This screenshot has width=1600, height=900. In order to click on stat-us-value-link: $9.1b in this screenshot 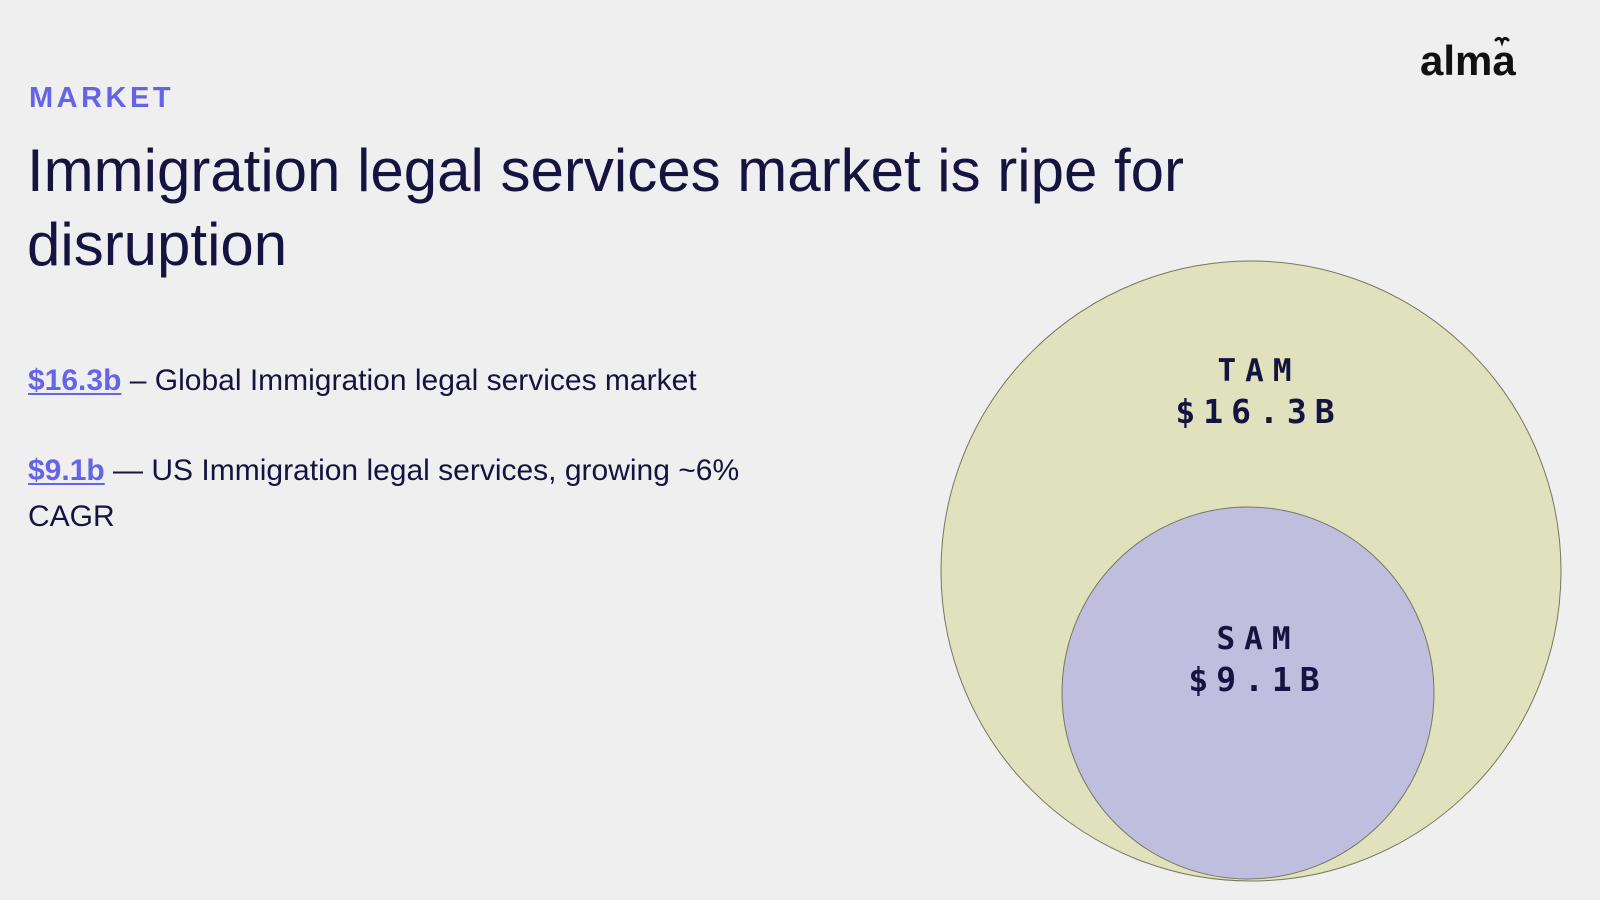, I will do `click(66, 470)`.